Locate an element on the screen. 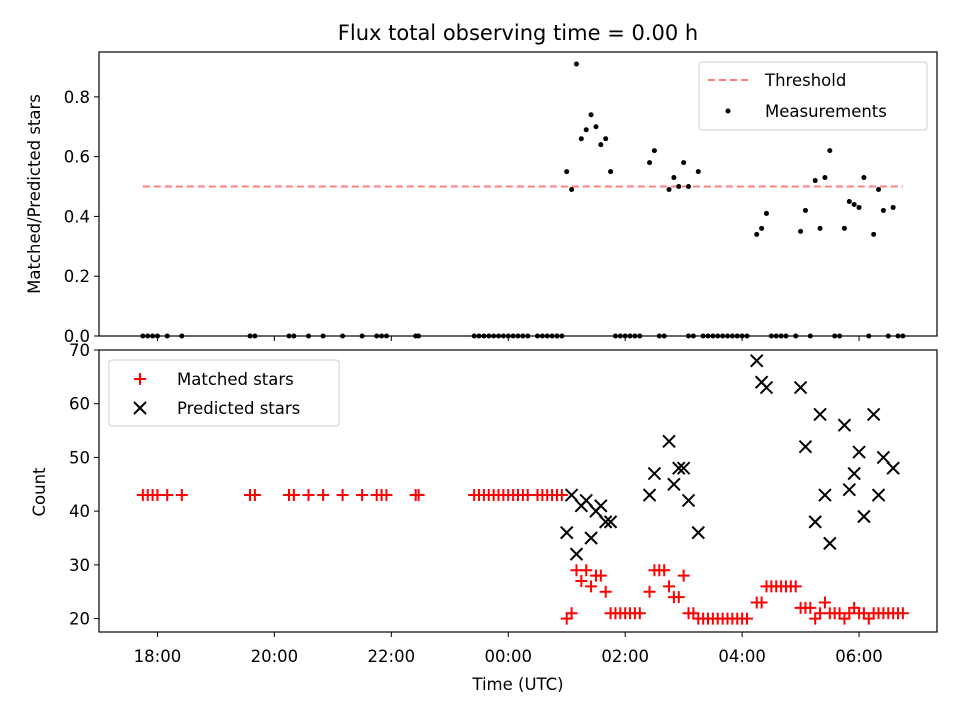 This screenshot has height=720, width=960. top-ytick-label: 0.2 is located at coordinates (77, 276).